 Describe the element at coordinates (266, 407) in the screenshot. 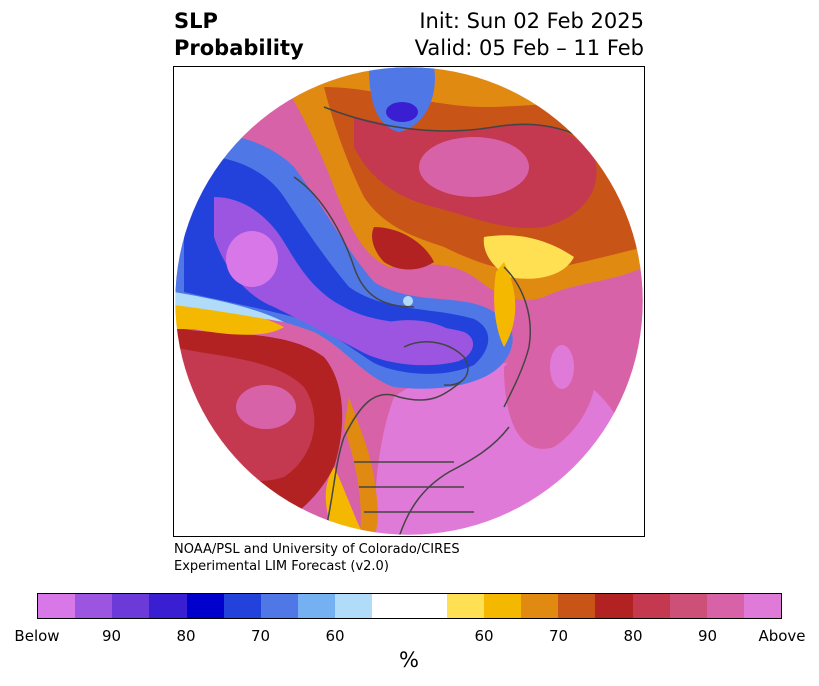

I see `field-pacific-core` at that location.